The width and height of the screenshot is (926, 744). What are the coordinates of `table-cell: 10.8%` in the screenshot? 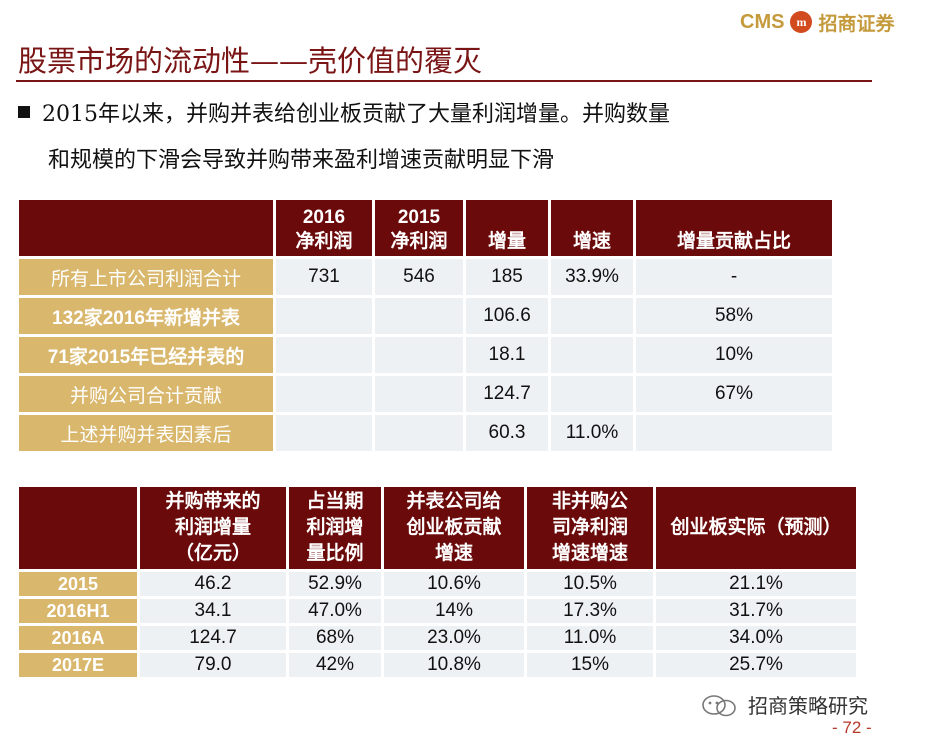 It's located at (454, 665).